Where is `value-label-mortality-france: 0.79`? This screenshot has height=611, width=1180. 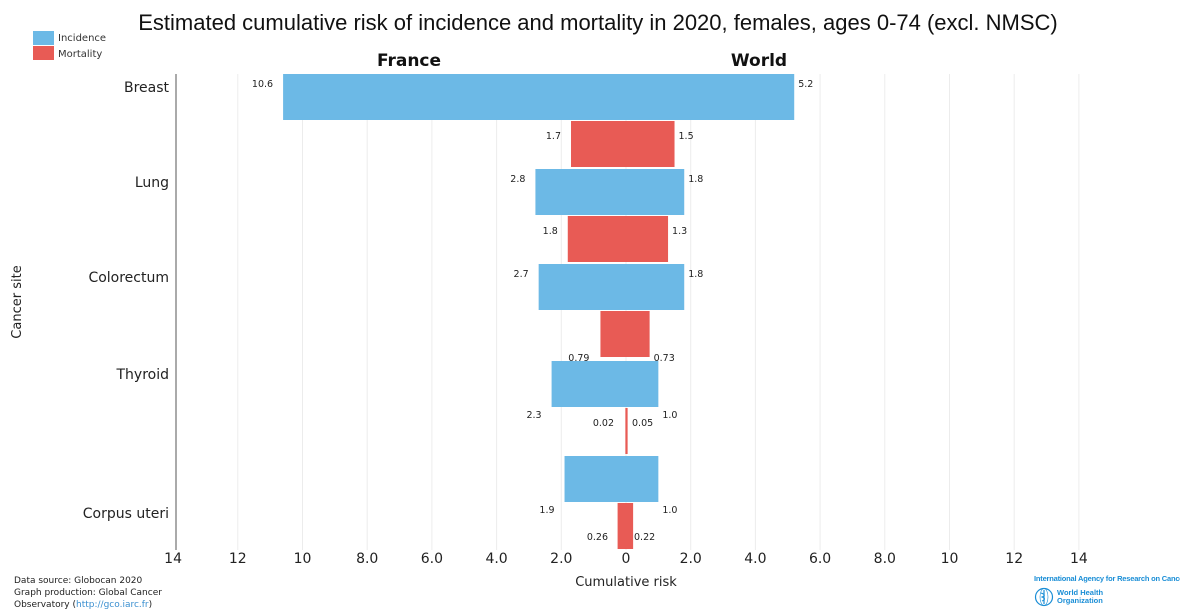
value-label-mortality-france: 0.79 is located at coordinates (578, 358).